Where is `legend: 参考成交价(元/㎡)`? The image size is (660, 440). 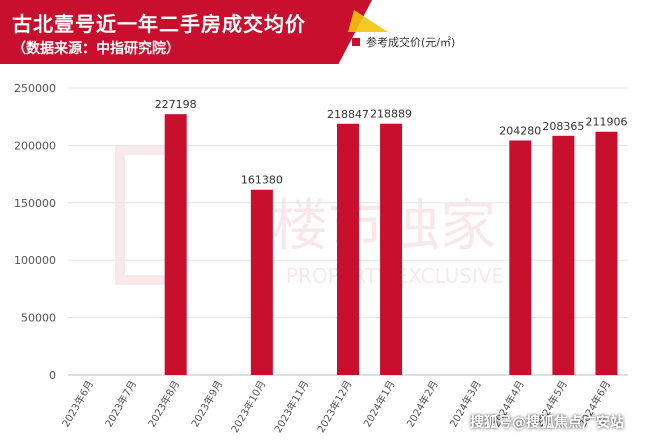
legend: 参考成交价(元/㎡) is located at coordinates (403, 42).